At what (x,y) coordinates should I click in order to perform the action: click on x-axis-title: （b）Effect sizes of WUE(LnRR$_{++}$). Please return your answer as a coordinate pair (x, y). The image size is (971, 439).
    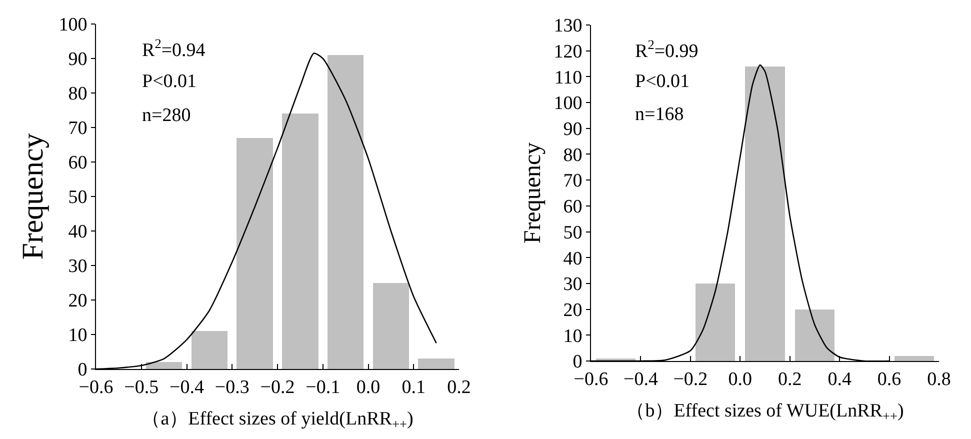
    Looking at the image, I should click on (765, 412).